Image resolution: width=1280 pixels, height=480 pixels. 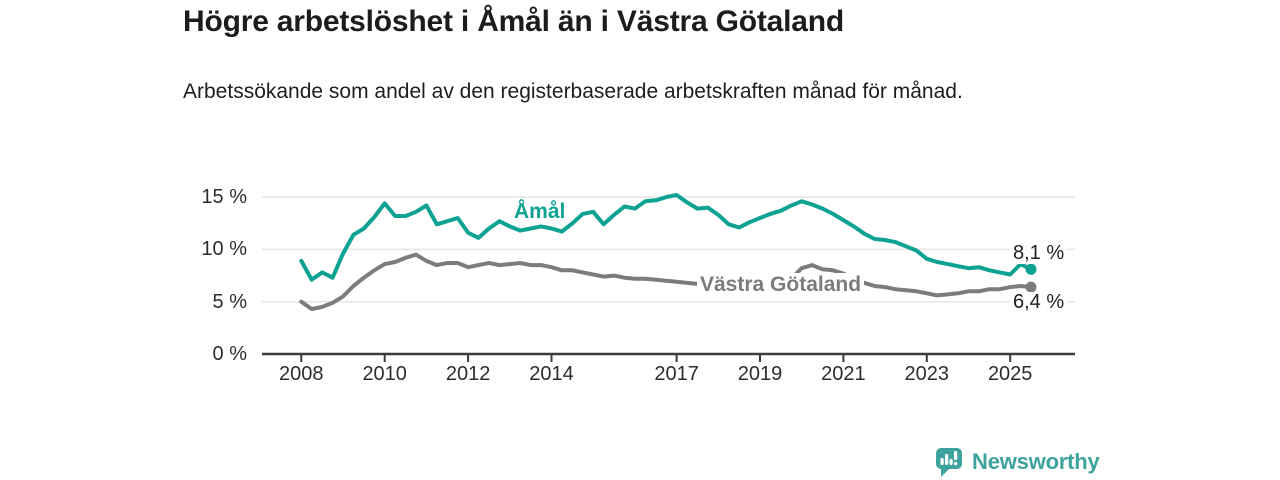 I want to click on y-tick-label: 0 %, so click(x=229, y=354).